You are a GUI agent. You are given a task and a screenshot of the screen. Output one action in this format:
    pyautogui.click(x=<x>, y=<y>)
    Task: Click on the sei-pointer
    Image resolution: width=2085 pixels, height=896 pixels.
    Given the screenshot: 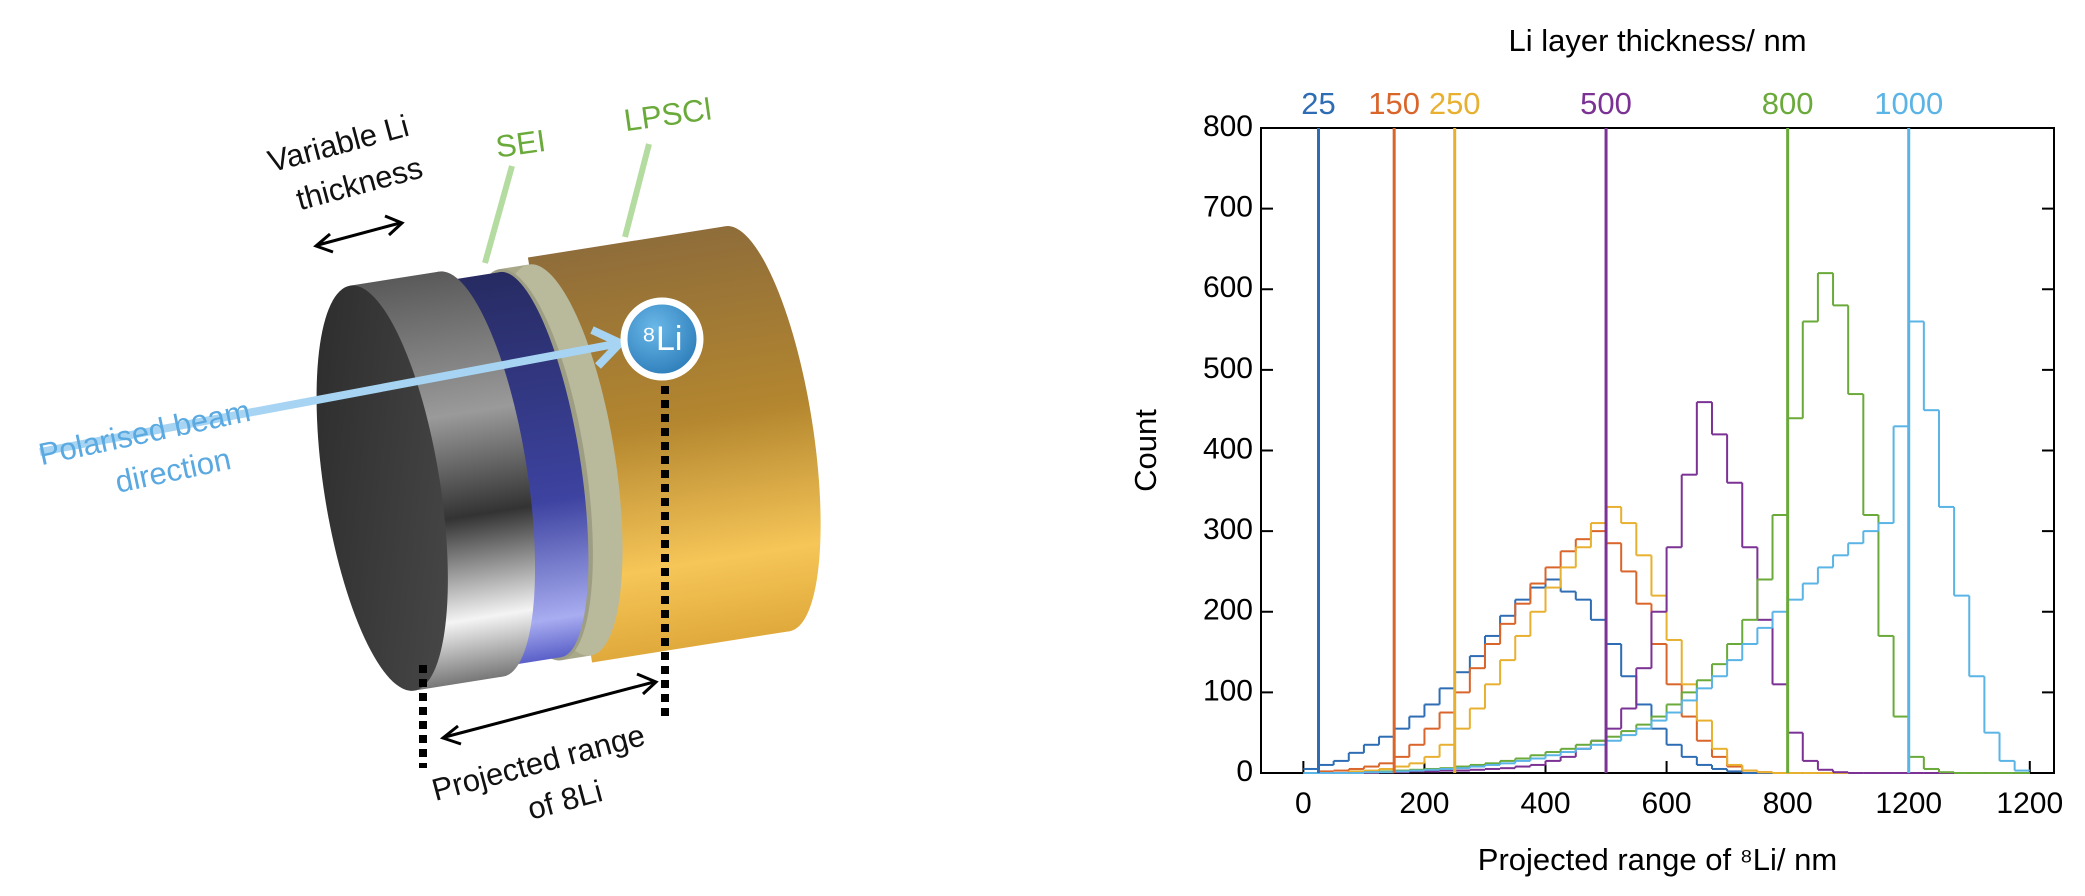 What is the action you would take?
    pyautogui.click(x=498, y=214)
    